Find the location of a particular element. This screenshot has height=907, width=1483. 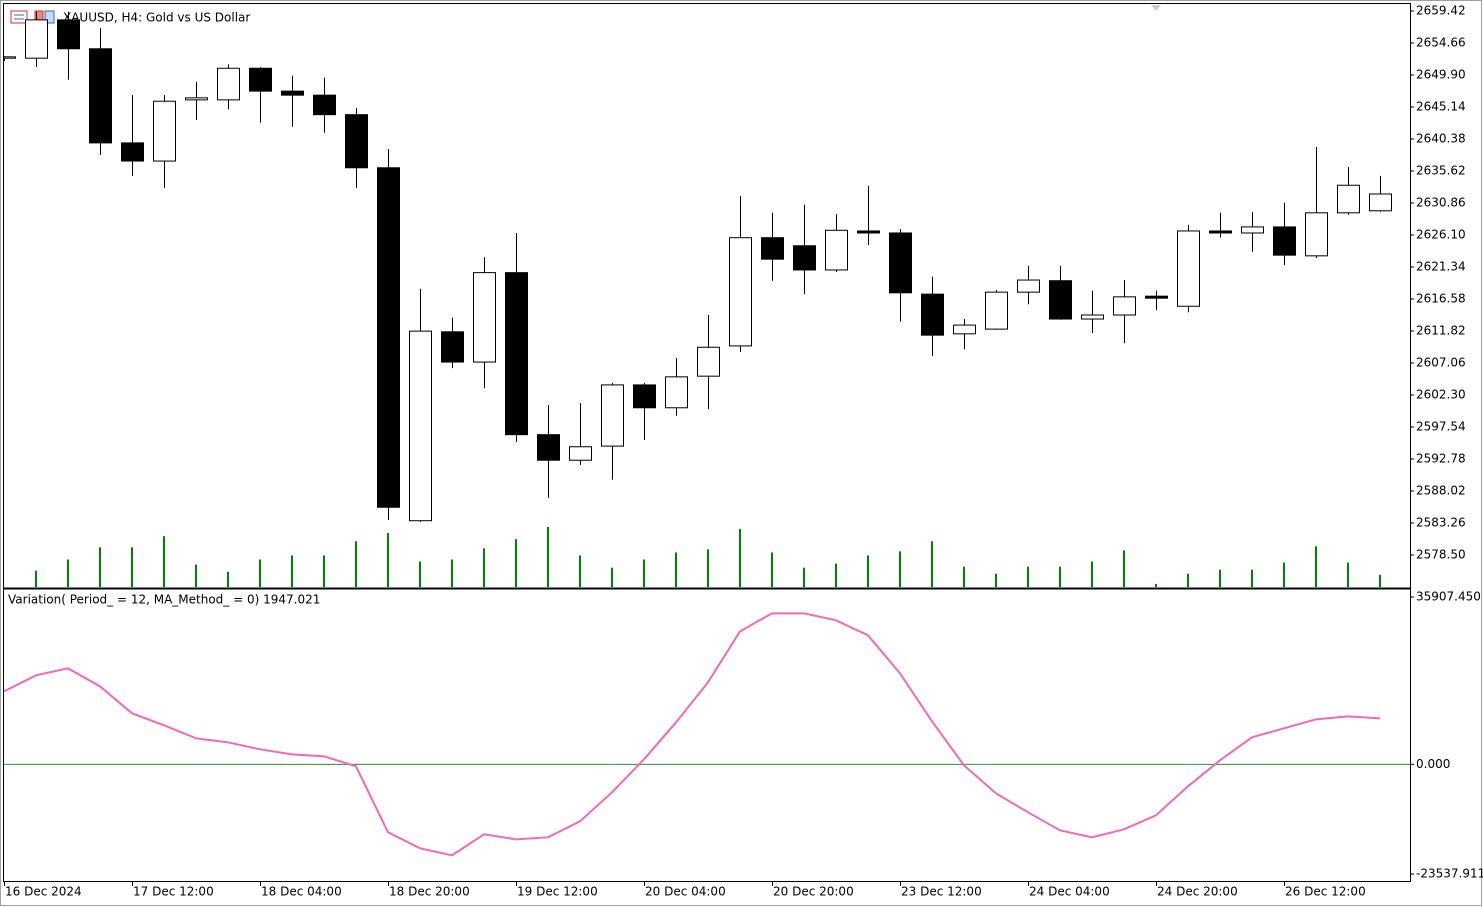

y-tick-label: 2611.82 is located at coordinates (1441, 330).